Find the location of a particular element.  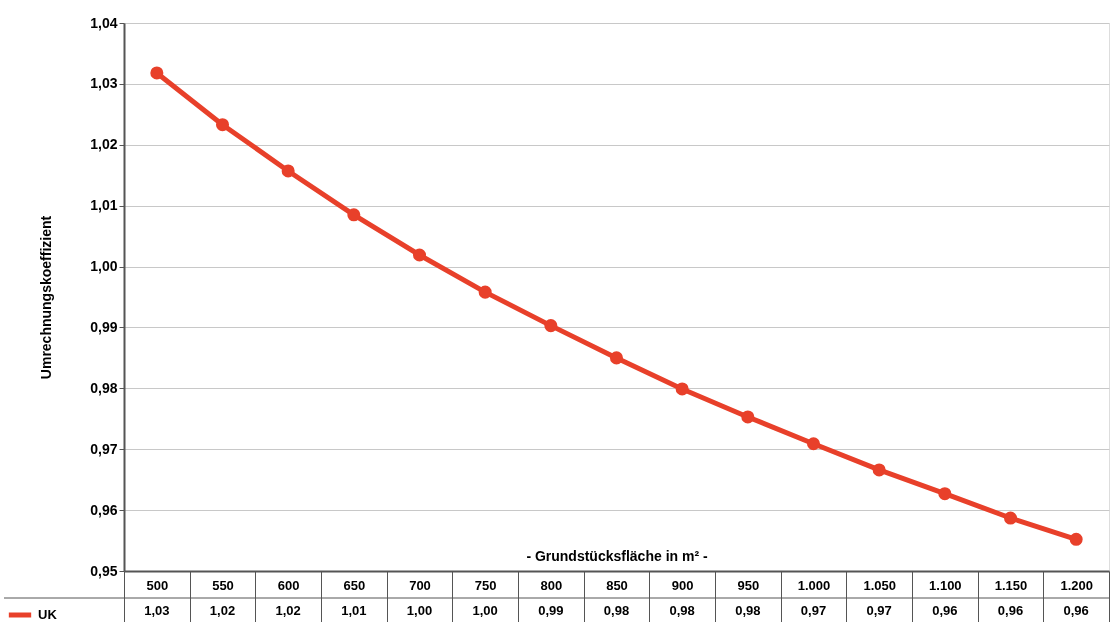

x-tick-label: 1.000 is located at coordinates (814, 585).